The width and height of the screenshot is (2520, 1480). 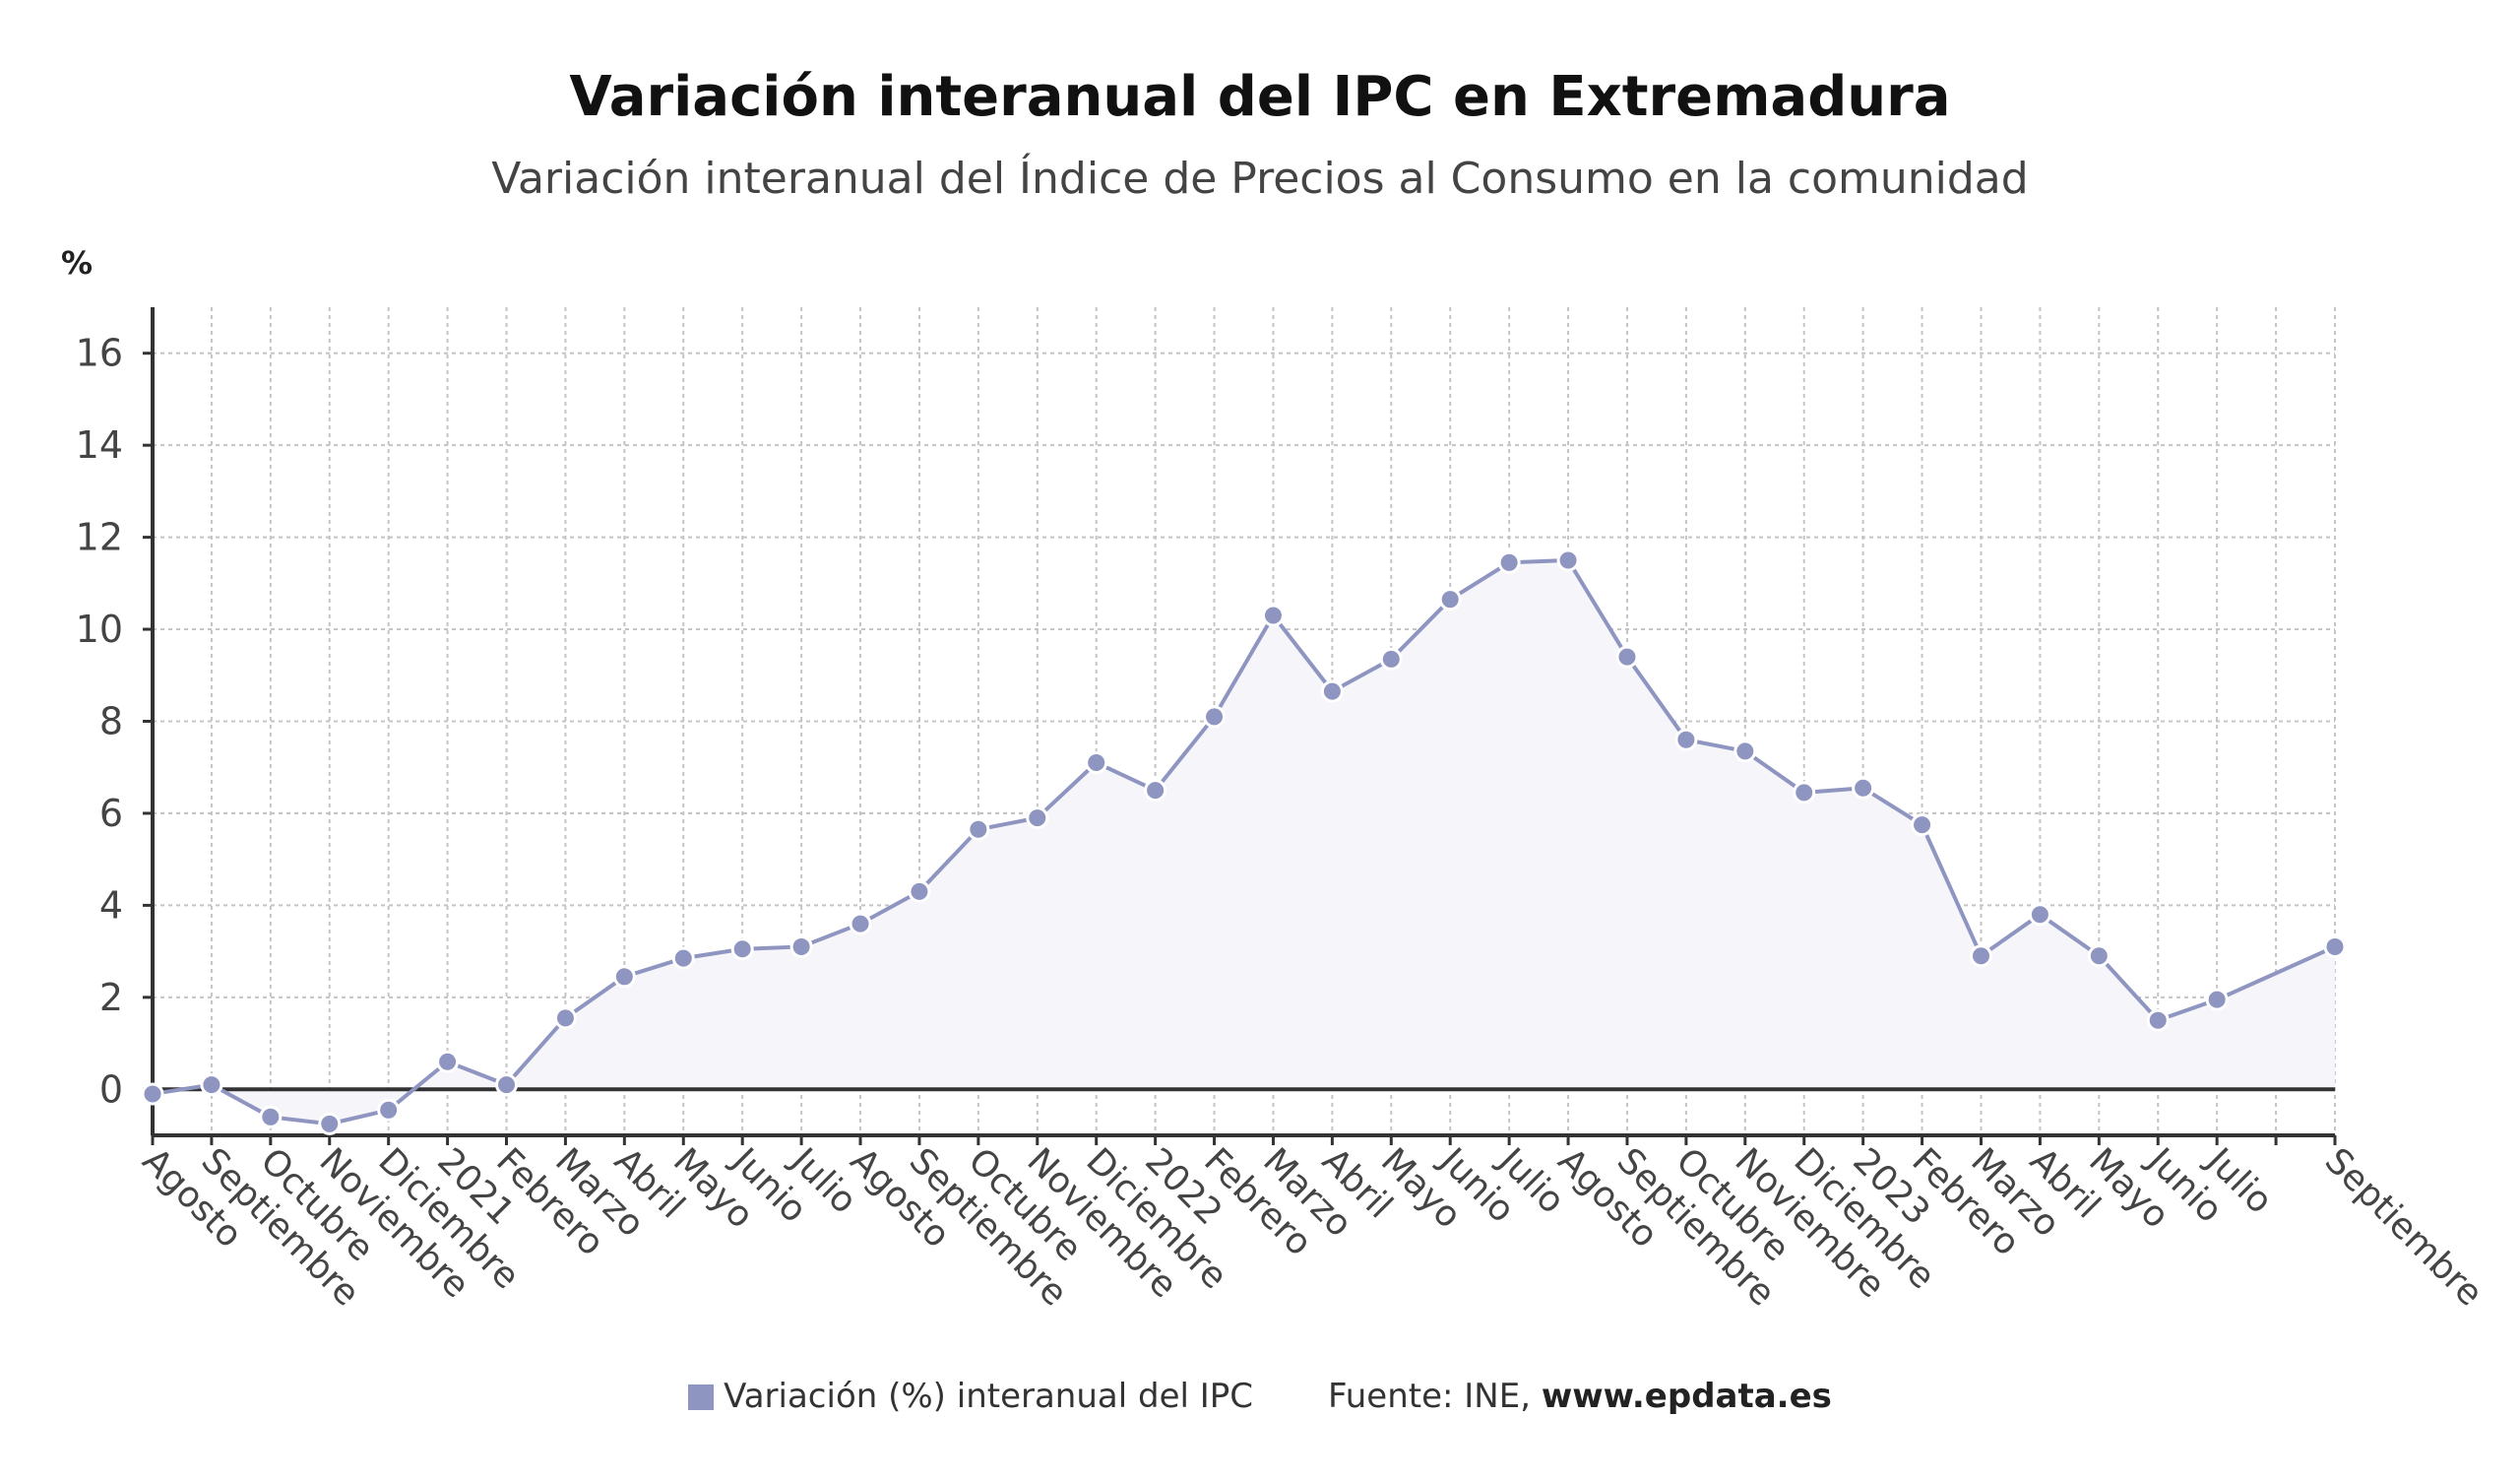 What do you see at coordinates (99, 537) in the screenshot?
I see `y-tick-label: 12` at bounding box center [99, 537].